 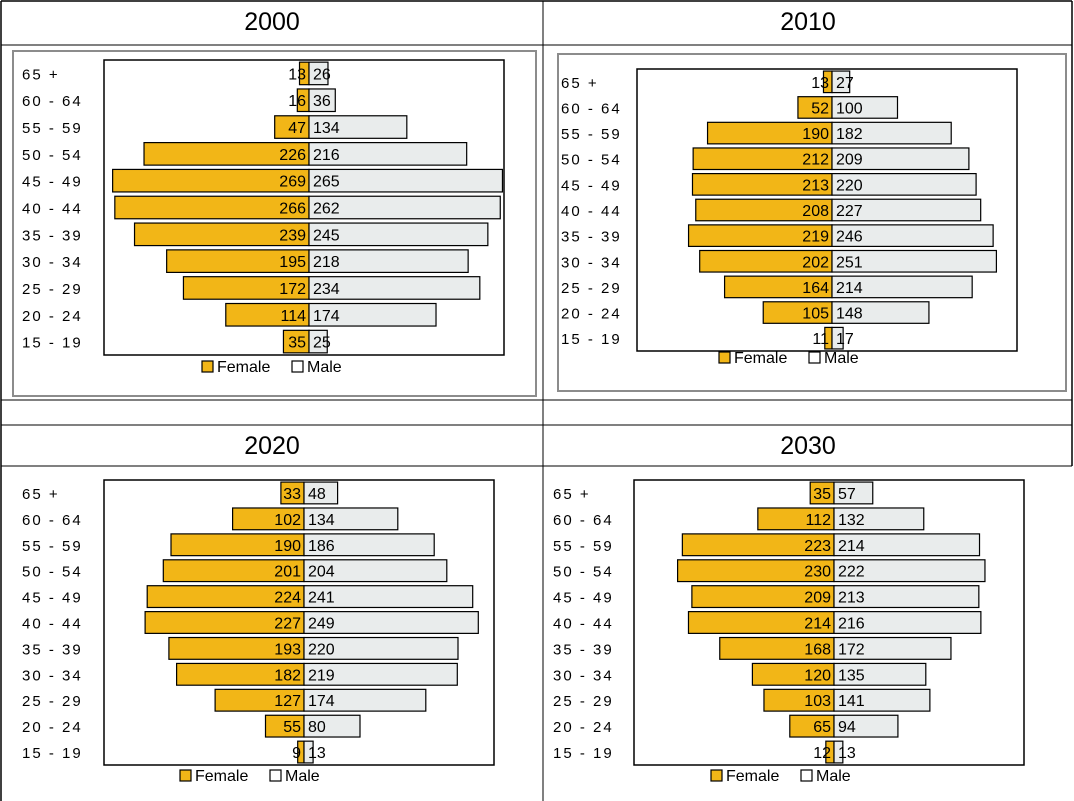 What do you see at coordinates (583, 598) in the screenshot?
I see `age-group-label: 45 - 49` at bounding box center [583, 598].